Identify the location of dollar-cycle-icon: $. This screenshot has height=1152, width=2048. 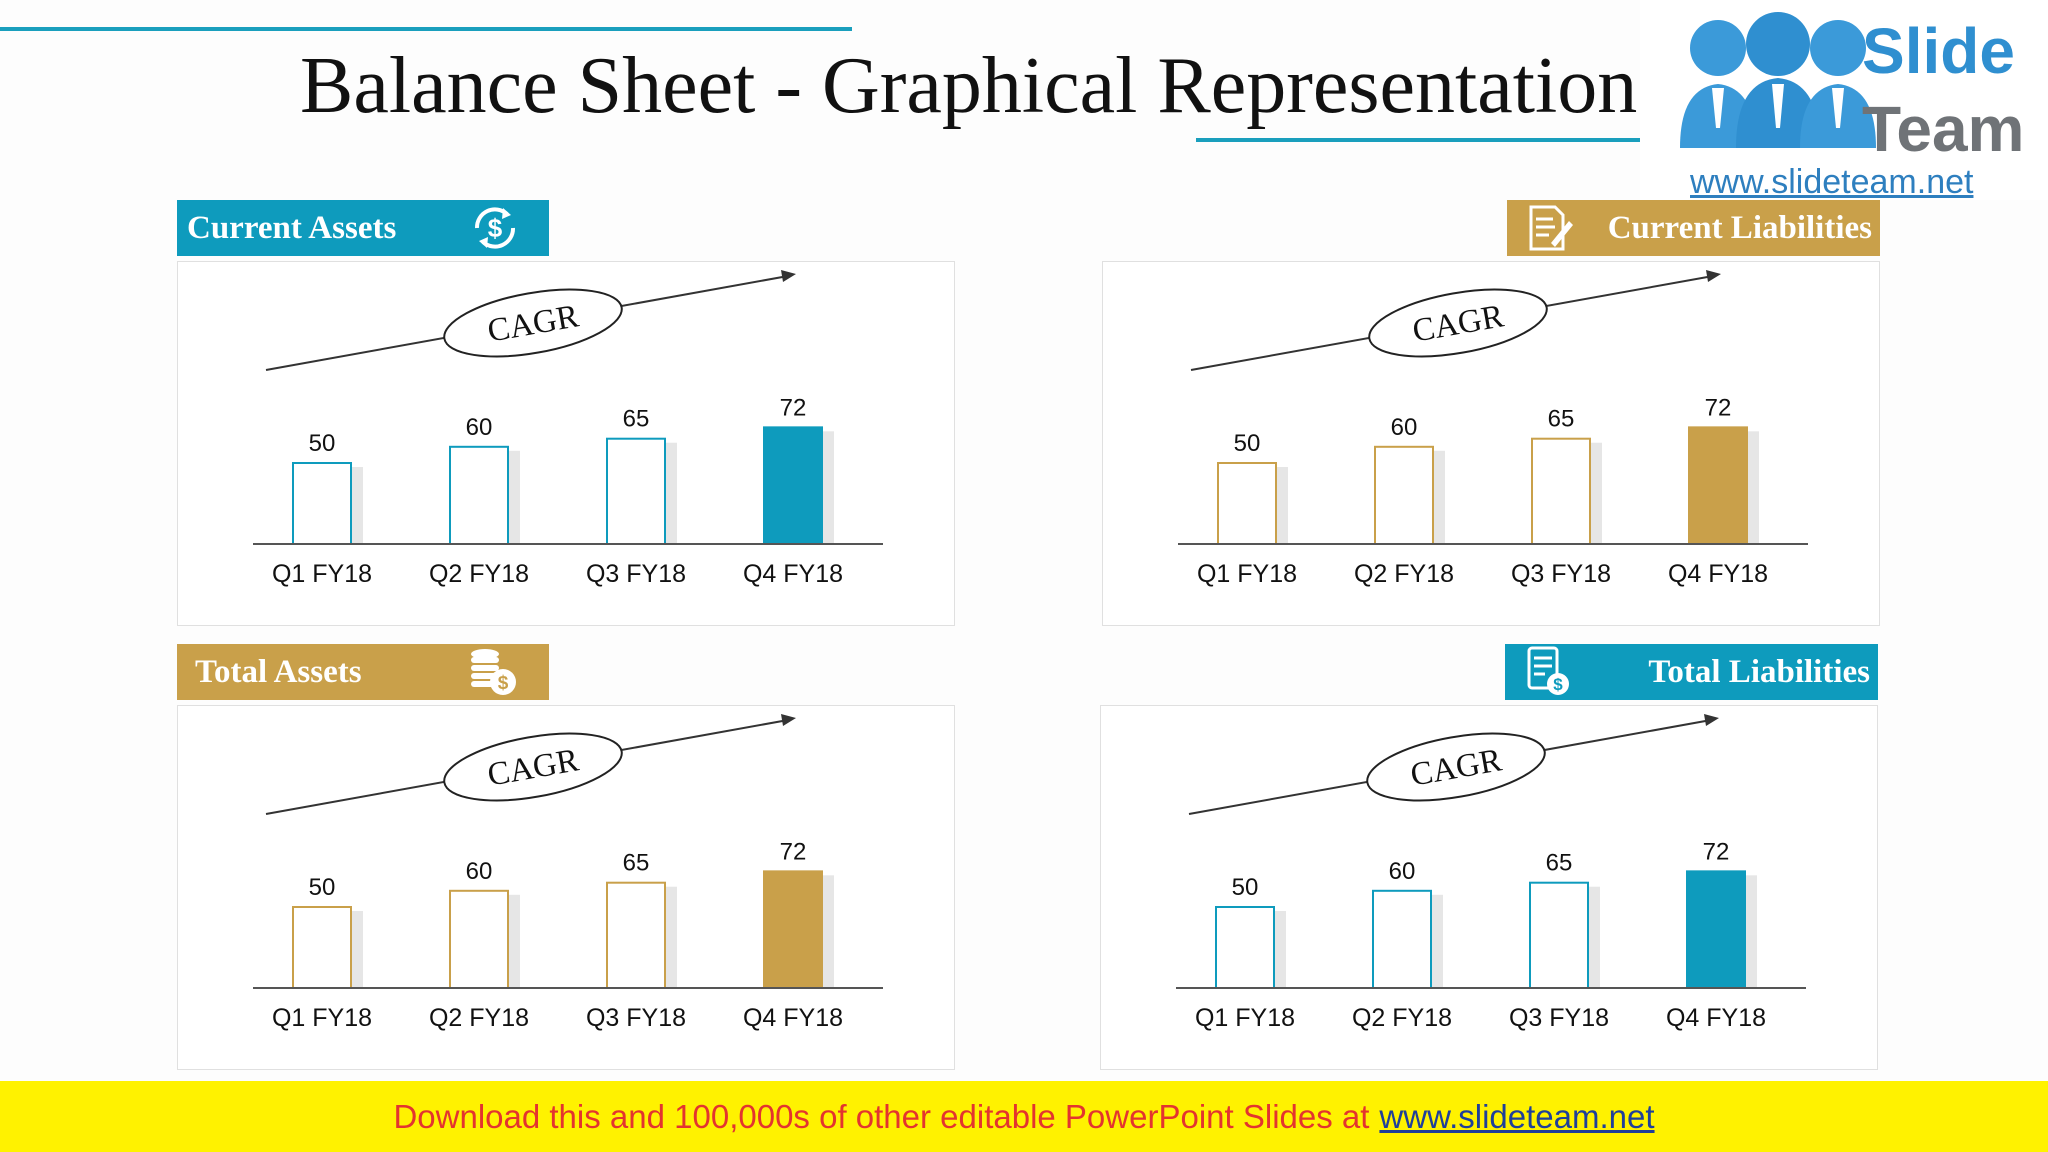
(495, 228).